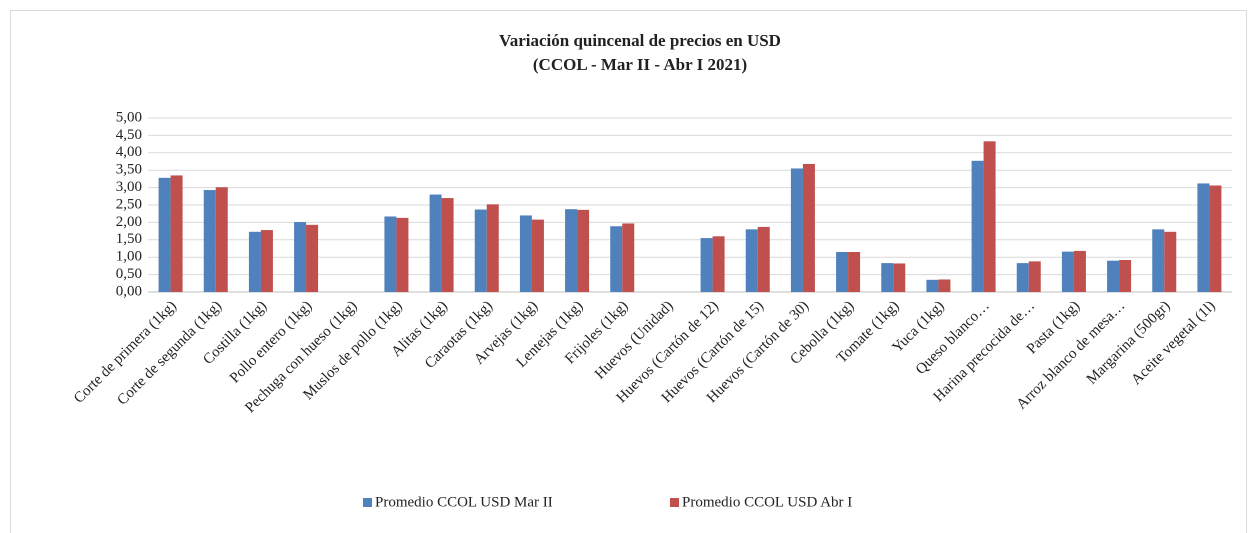 This screenshot has width=1248, height=533. I want to click on y-tick-label: 2,00, so click(129, 222).